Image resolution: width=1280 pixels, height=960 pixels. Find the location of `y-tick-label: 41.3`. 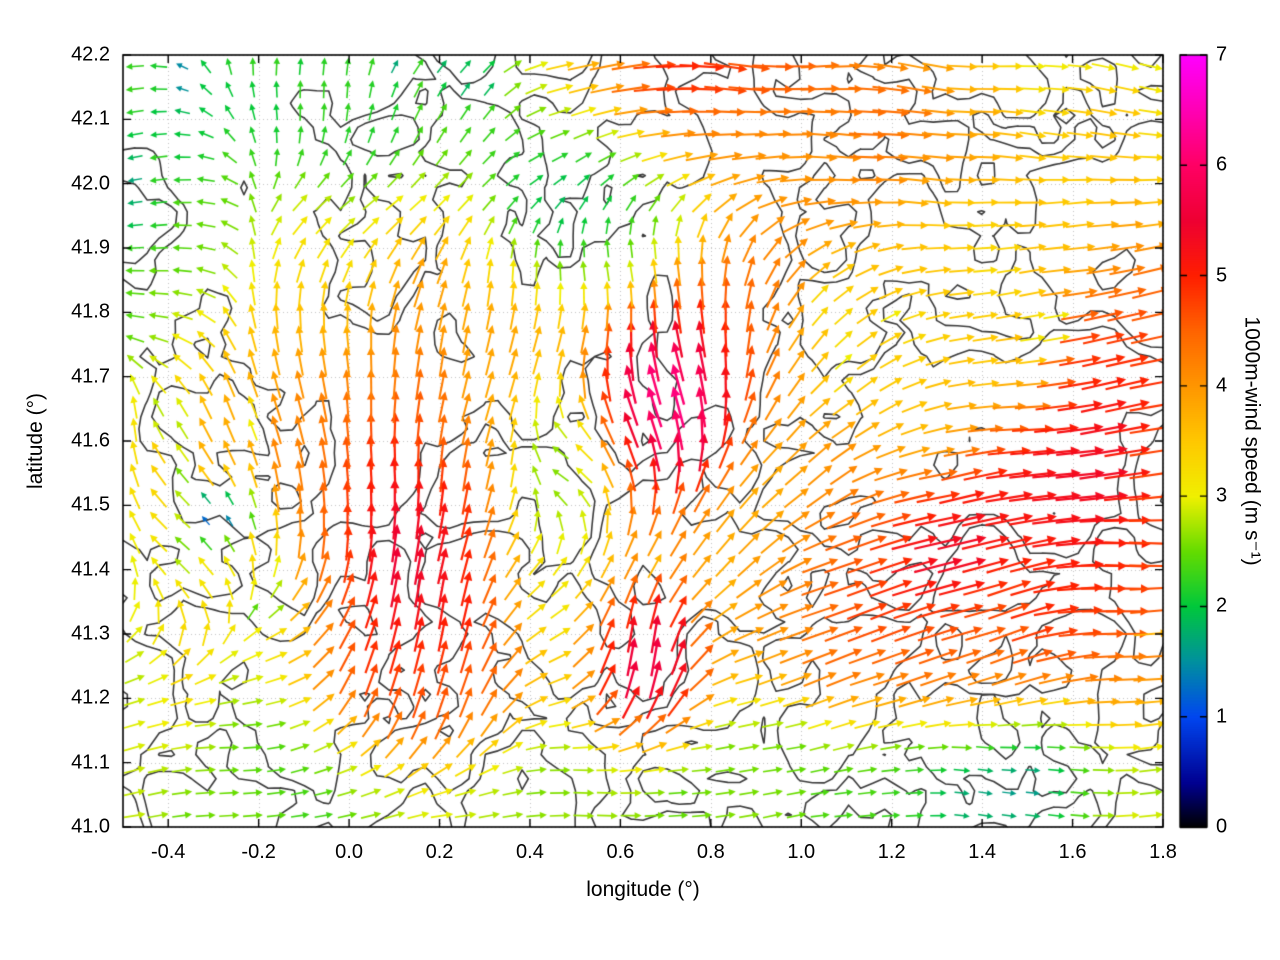

y-tick-label: 41.3 is located at coordinates (90, 633).